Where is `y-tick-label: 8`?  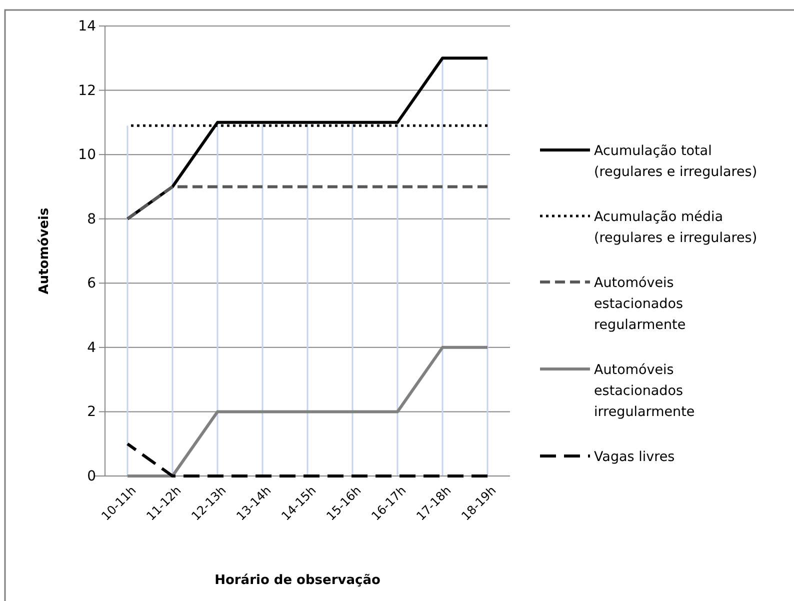
y-tick-label: 8 is located at coordinates (91, 219).